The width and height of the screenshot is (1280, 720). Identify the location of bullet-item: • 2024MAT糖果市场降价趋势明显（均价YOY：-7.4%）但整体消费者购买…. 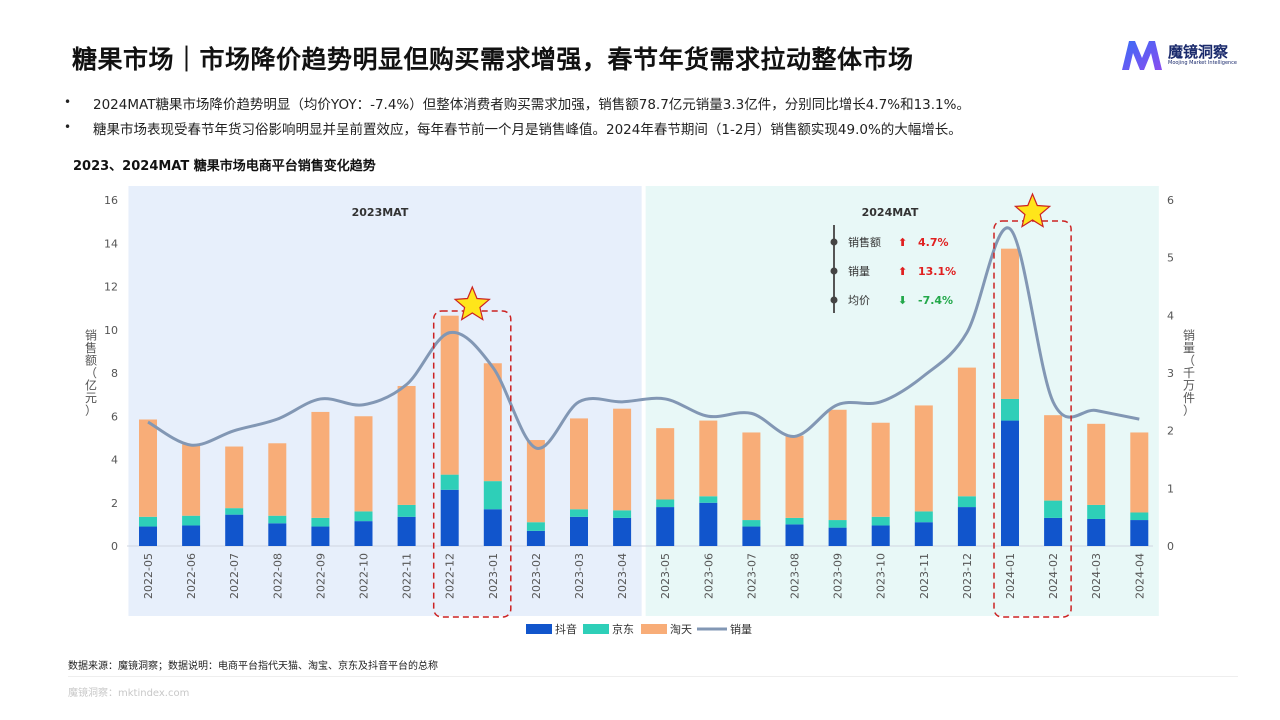
(517, 105).